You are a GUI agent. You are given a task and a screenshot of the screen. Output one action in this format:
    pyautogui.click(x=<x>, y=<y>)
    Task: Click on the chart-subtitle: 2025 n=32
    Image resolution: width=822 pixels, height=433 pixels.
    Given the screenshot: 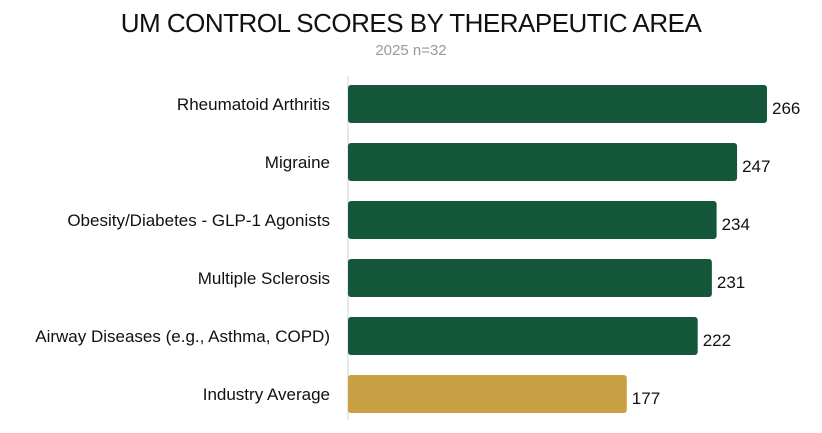 What is the action you would take?
    pyautogui.click(x=411, y=50)
    